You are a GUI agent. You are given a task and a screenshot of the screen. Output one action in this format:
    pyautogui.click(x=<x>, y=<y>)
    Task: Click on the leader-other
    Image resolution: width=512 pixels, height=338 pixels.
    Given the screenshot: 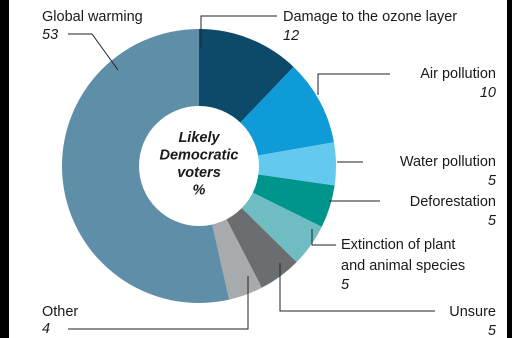 What is the action you would take?
    pyautogui.click(x=158, y=303)
    